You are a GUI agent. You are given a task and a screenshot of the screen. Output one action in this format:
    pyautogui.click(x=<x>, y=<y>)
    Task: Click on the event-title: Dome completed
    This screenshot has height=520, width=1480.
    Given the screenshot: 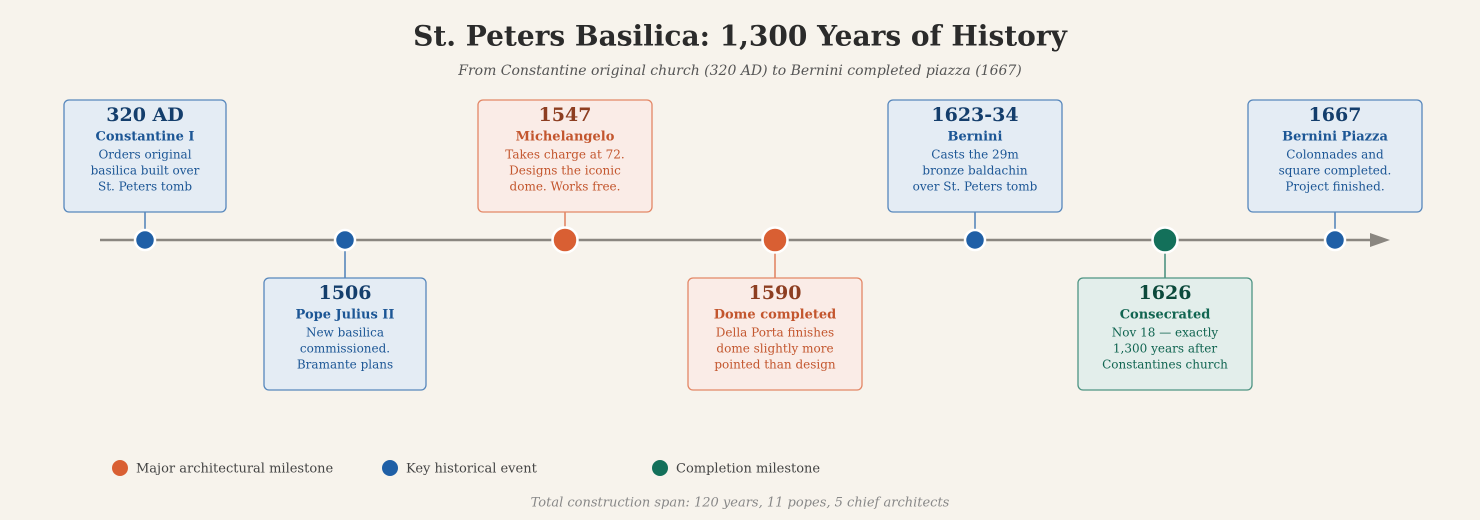 What is the action you would take?
    pyautogui.click(x=775, y=315)
    